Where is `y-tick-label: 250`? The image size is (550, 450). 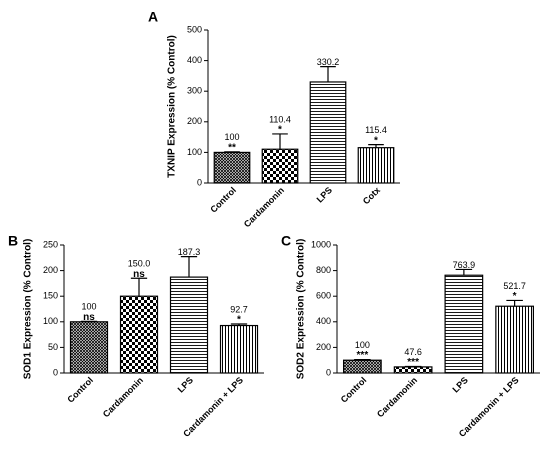 y-tick-label: 250 is located at coordinates (50, 244).